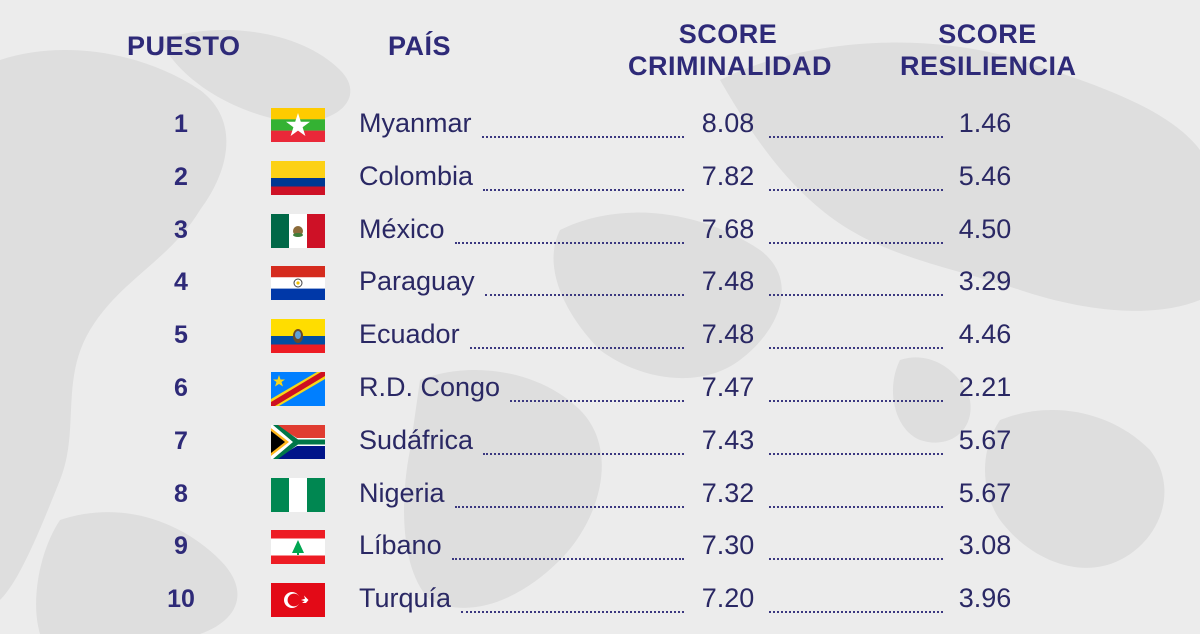  What do you see at coordinates (728, 439) in the screenshot?
I see `crime-score: 7.43` at bounding box center [728, 439].